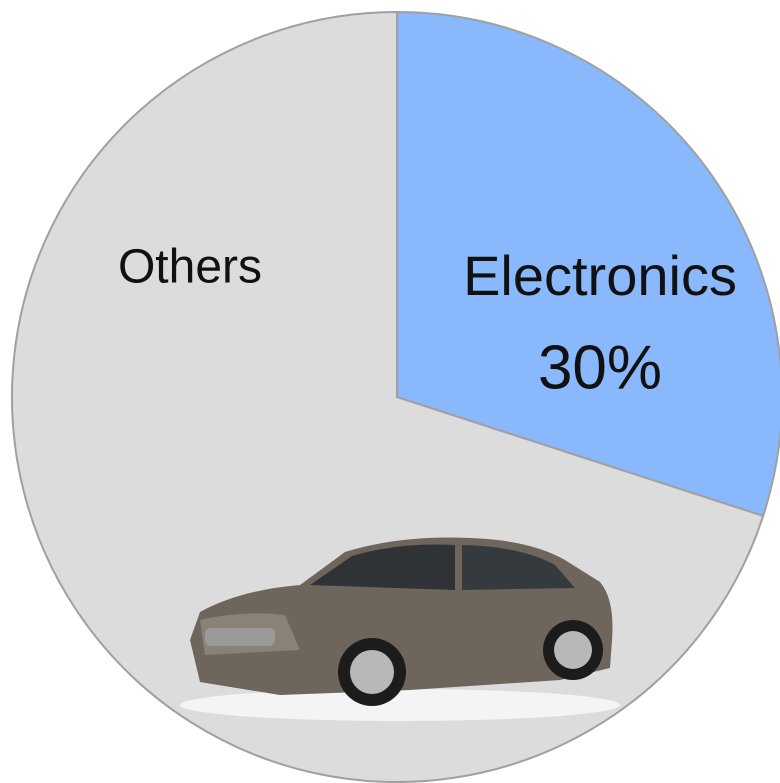  I want to click on car-shadow, so click(400, 705).